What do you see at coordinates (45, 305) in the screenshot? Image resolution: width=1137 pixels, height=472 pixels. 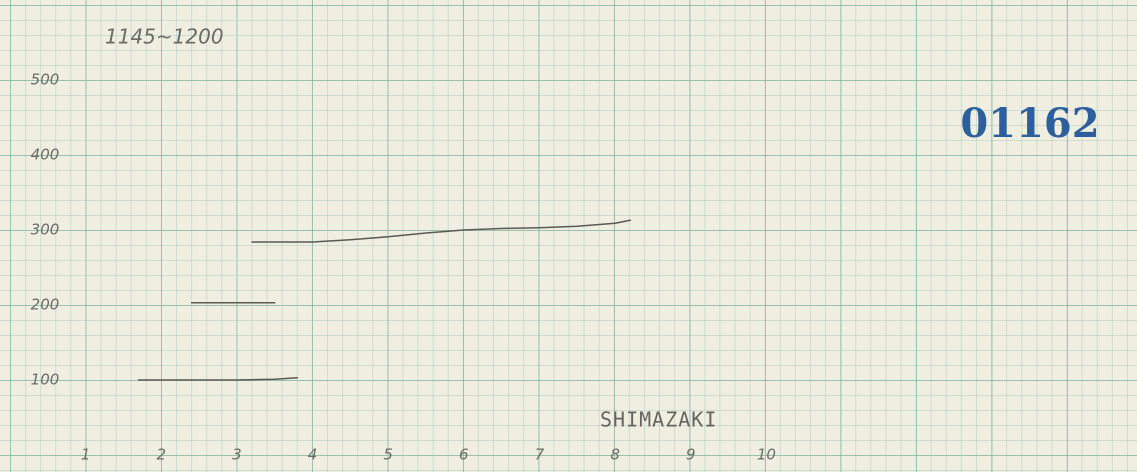 I see `y-tick-label: 200` at bounding box center [45, 305].